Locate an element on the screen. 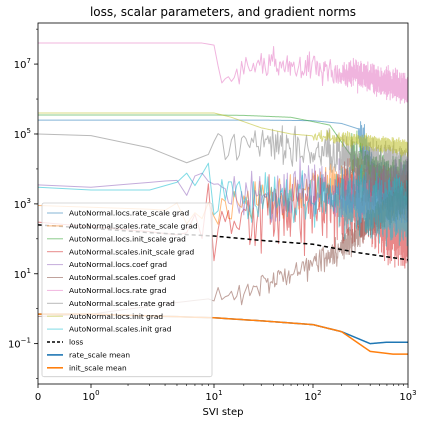 The width and height of the screenshot is (424, 424). legend-label: AutoNormal.locs.init_scale grad is located at coordinates (127, 238).